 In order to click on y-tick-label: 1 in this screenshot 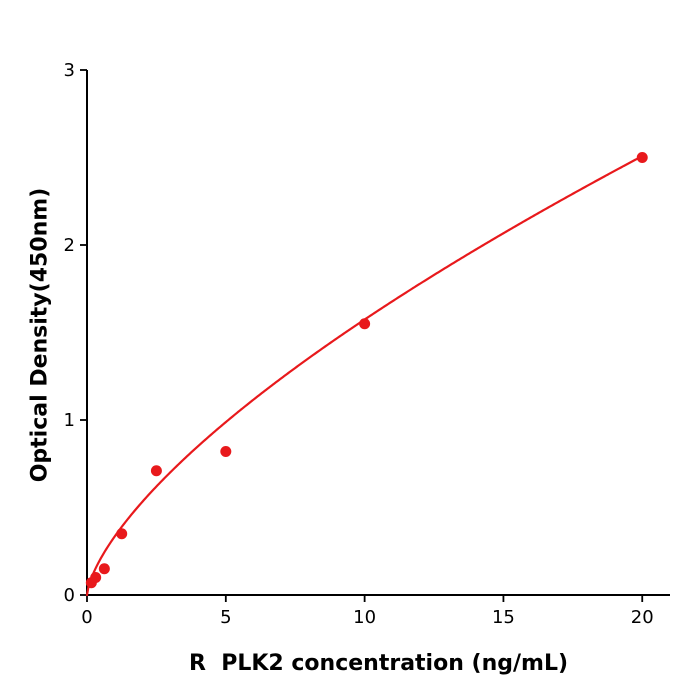, I will do `click(69, 420)`.